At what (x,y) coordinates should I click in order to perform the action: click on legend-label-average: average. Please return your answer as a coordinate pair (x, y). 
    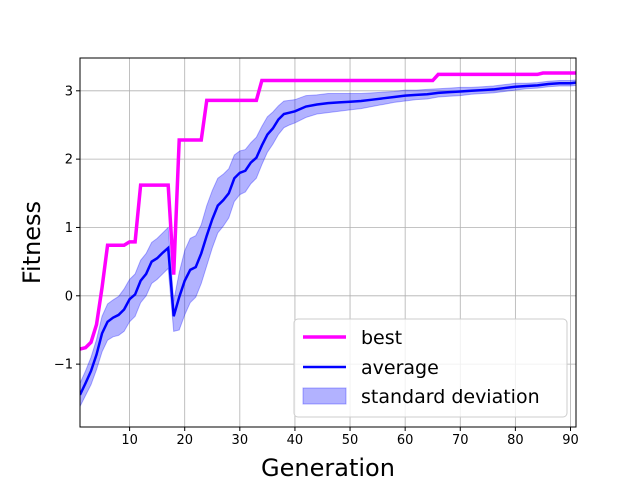
    Looking at the image, I should click on (400, 368).